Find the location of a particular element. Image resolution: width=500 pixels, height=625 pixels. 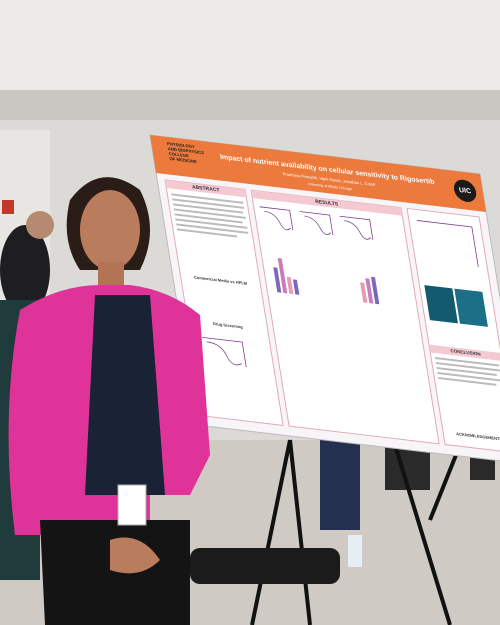

bar-figure is located at coordinates (380, 292).